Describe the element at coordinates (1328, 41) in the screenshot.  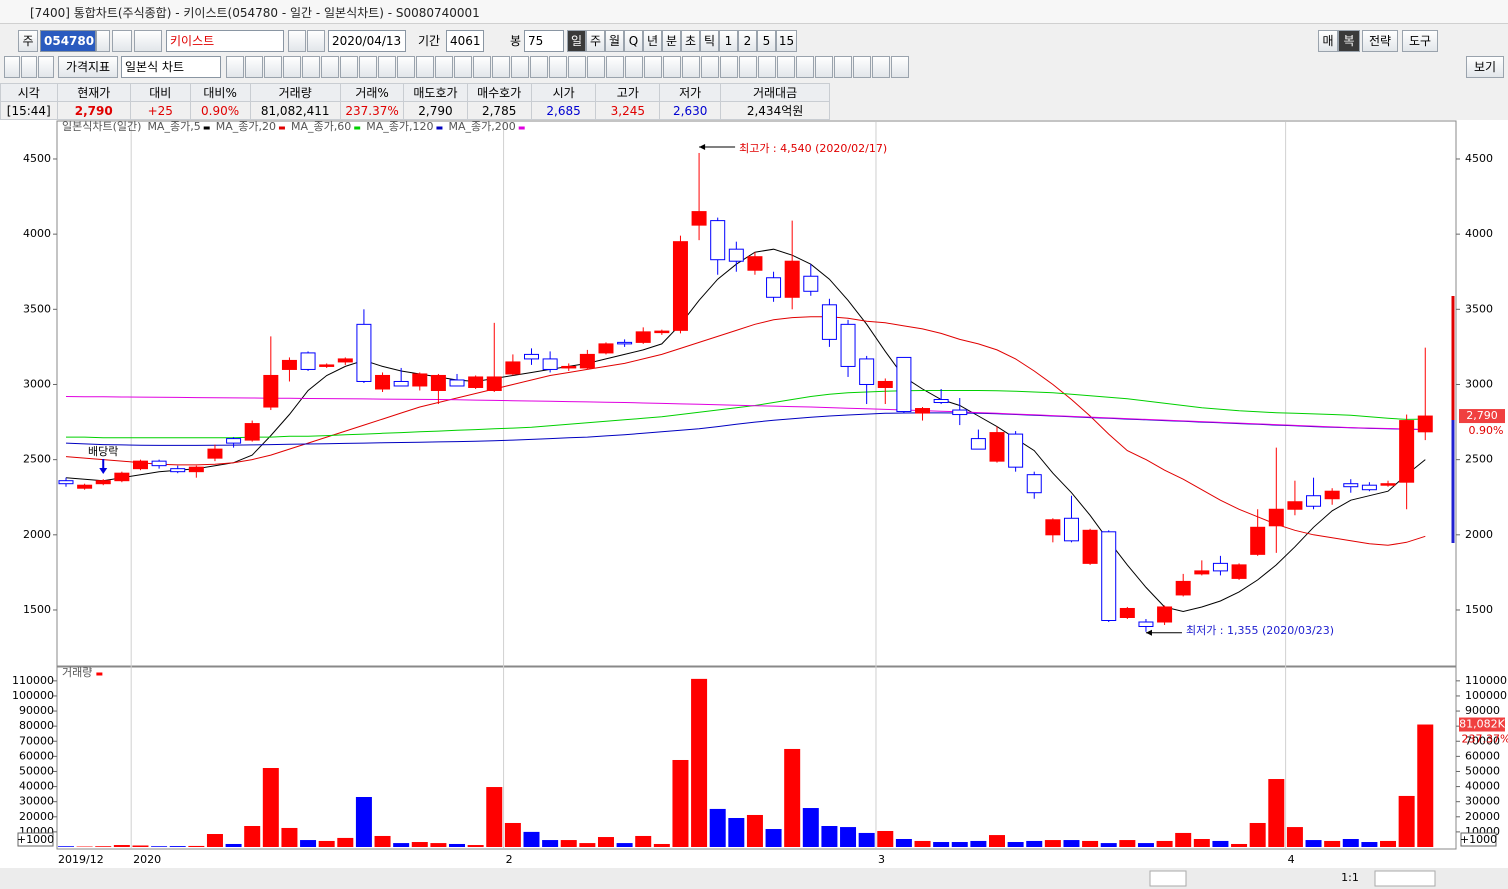
I see `right-button: 매` at that location.